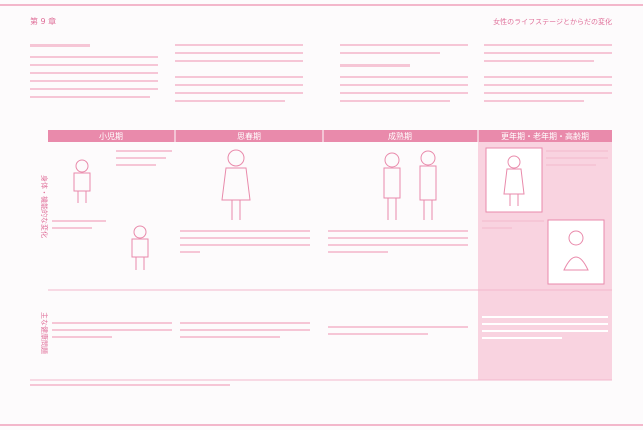 The image size is (643, 434). I want to click on table-header: 小児期 思春期 成熟期 更年期・老年期・高齢期, so click(330, 136).